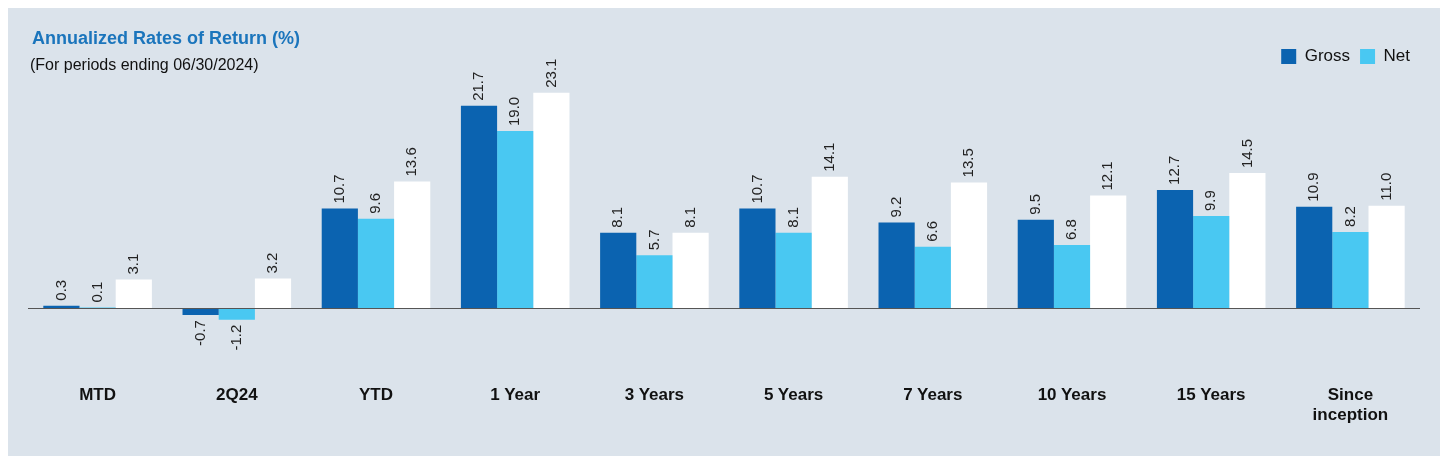  I want to click on data-label: 8.2, so click(1349, 216).